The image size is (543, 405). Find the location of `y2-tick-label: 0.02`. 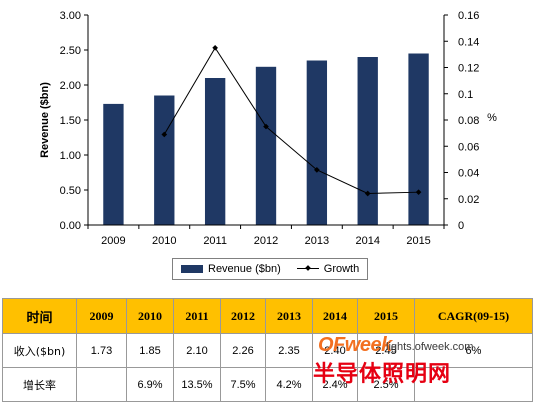

y2-tick-label: 0.02 is located at coordinates (468, 200).